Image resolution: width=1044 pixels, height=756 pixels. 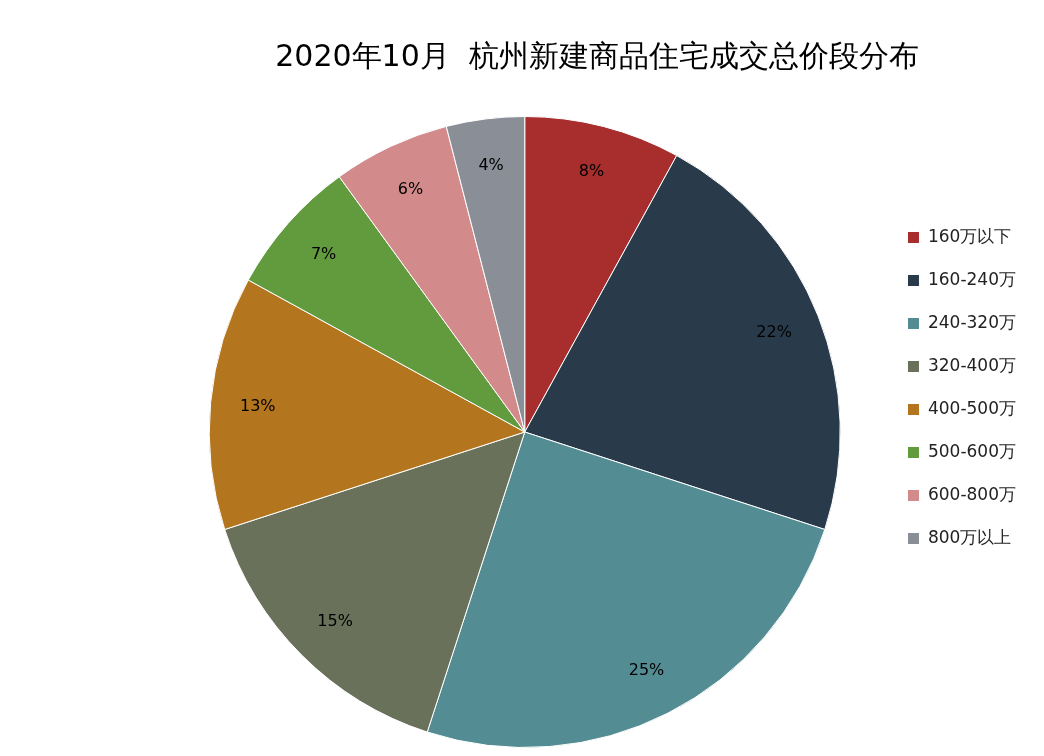 What do you see at coordinates (597, 55) in the screenshot?
I see `chart-title: 2020年10月 杭州新建商品住宅成交总价段分布` at bounding box center [597, 55].